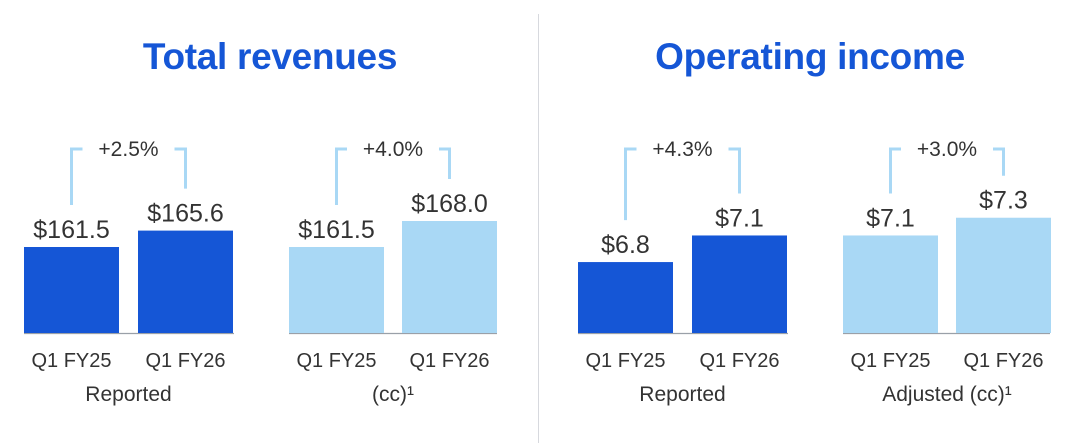 Image resolution: width=1080 pixels, height=443 pixels. What do you see at coordinates (270, 56) in the screenshot?
I see `chart-title-revenues: Total revenues` at bounding box center [270, 56].